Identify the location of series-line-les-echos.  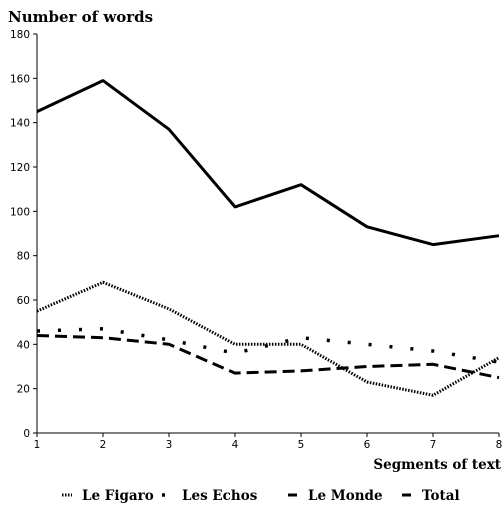
(268, 345).